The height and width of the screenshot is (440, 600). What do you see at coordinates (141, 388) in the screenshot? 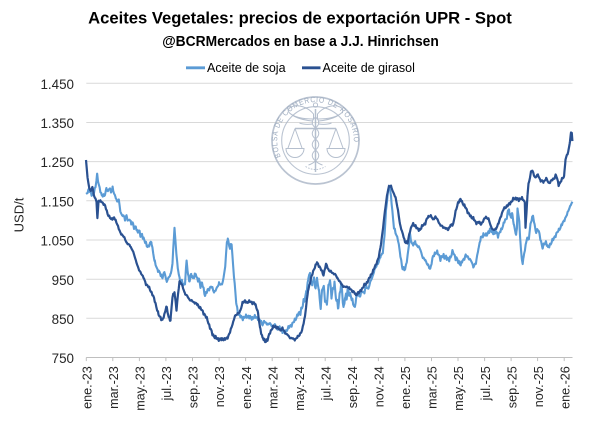
I see `svg-text: may.-23` at bounding box center [141, 388].